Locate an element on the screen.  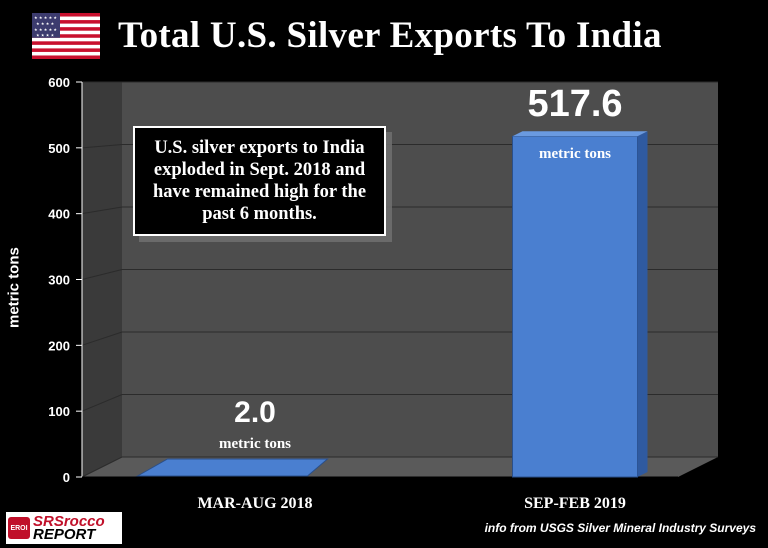
eroi-badge-icon: EROI is located at coordinates (19, 528).